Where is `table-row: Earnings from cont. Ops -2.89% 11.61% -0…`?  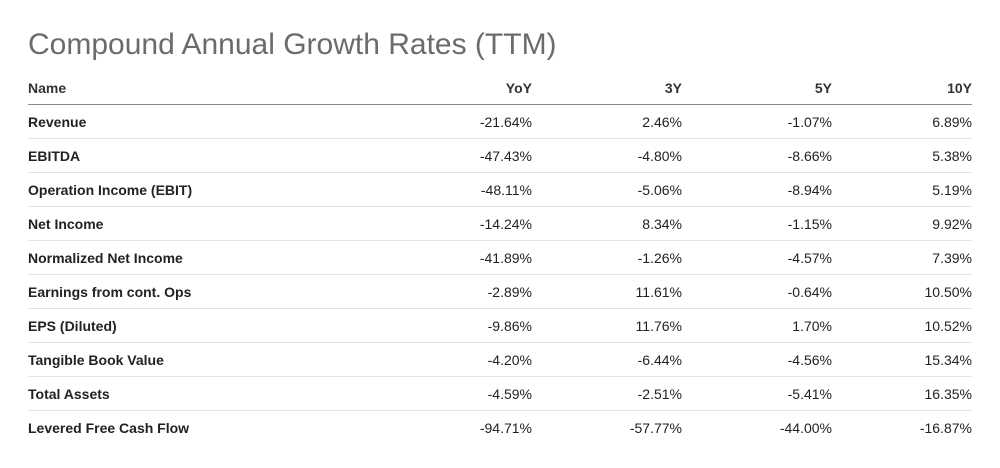
table-row: Earnings from cont. Ops -2.89% 11.61% -0… is located at coordinates (500, 291).